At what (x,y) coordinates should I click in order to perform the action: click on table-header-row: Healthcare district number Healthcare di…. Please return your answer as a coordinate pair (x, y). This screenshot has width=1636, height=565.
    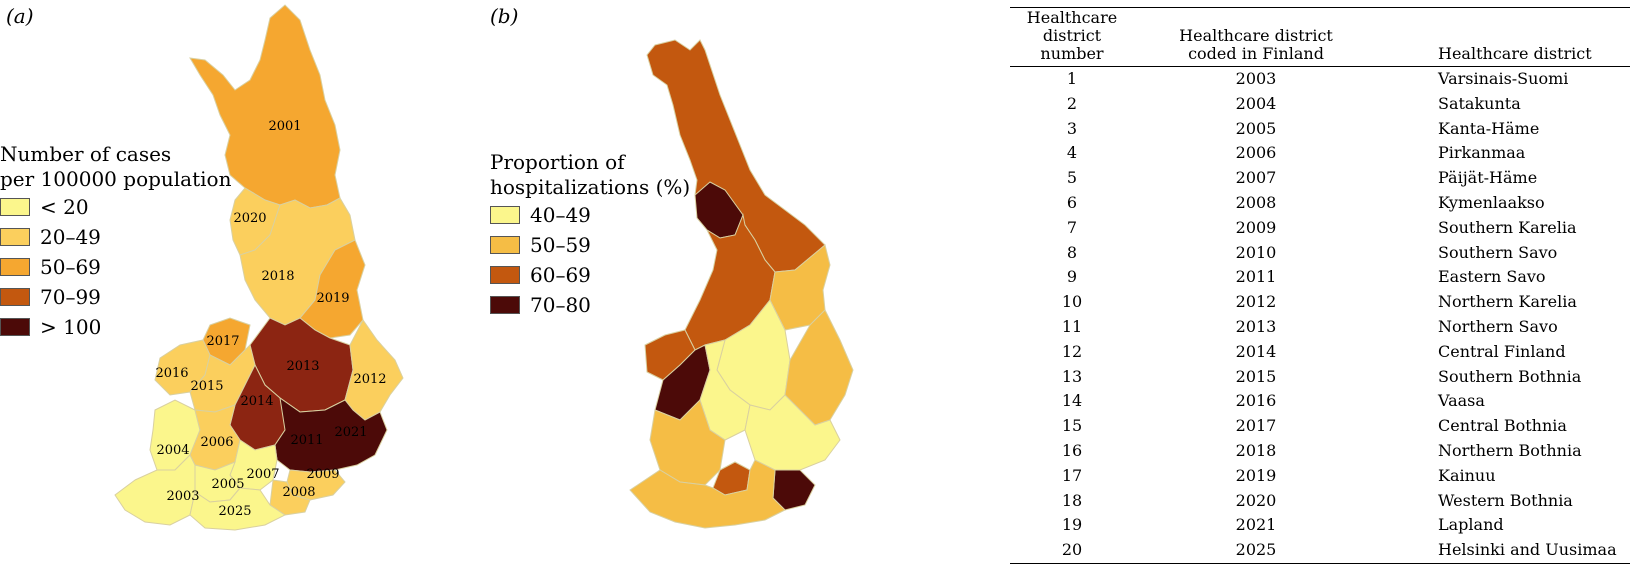
    Looking at the image, I should click on (1320, 37).